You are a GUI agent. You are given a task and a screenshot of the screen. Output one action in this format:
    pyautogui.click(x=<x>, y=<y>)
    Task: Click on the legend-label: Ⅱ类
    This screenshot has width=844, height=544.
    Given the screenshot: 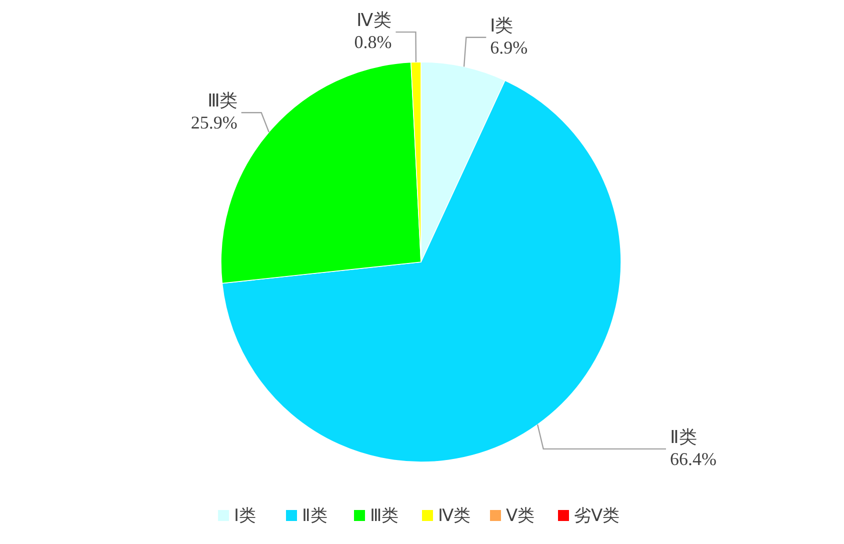 What is the action you would take?
    pyautogui.click(x=315, y=516)
    